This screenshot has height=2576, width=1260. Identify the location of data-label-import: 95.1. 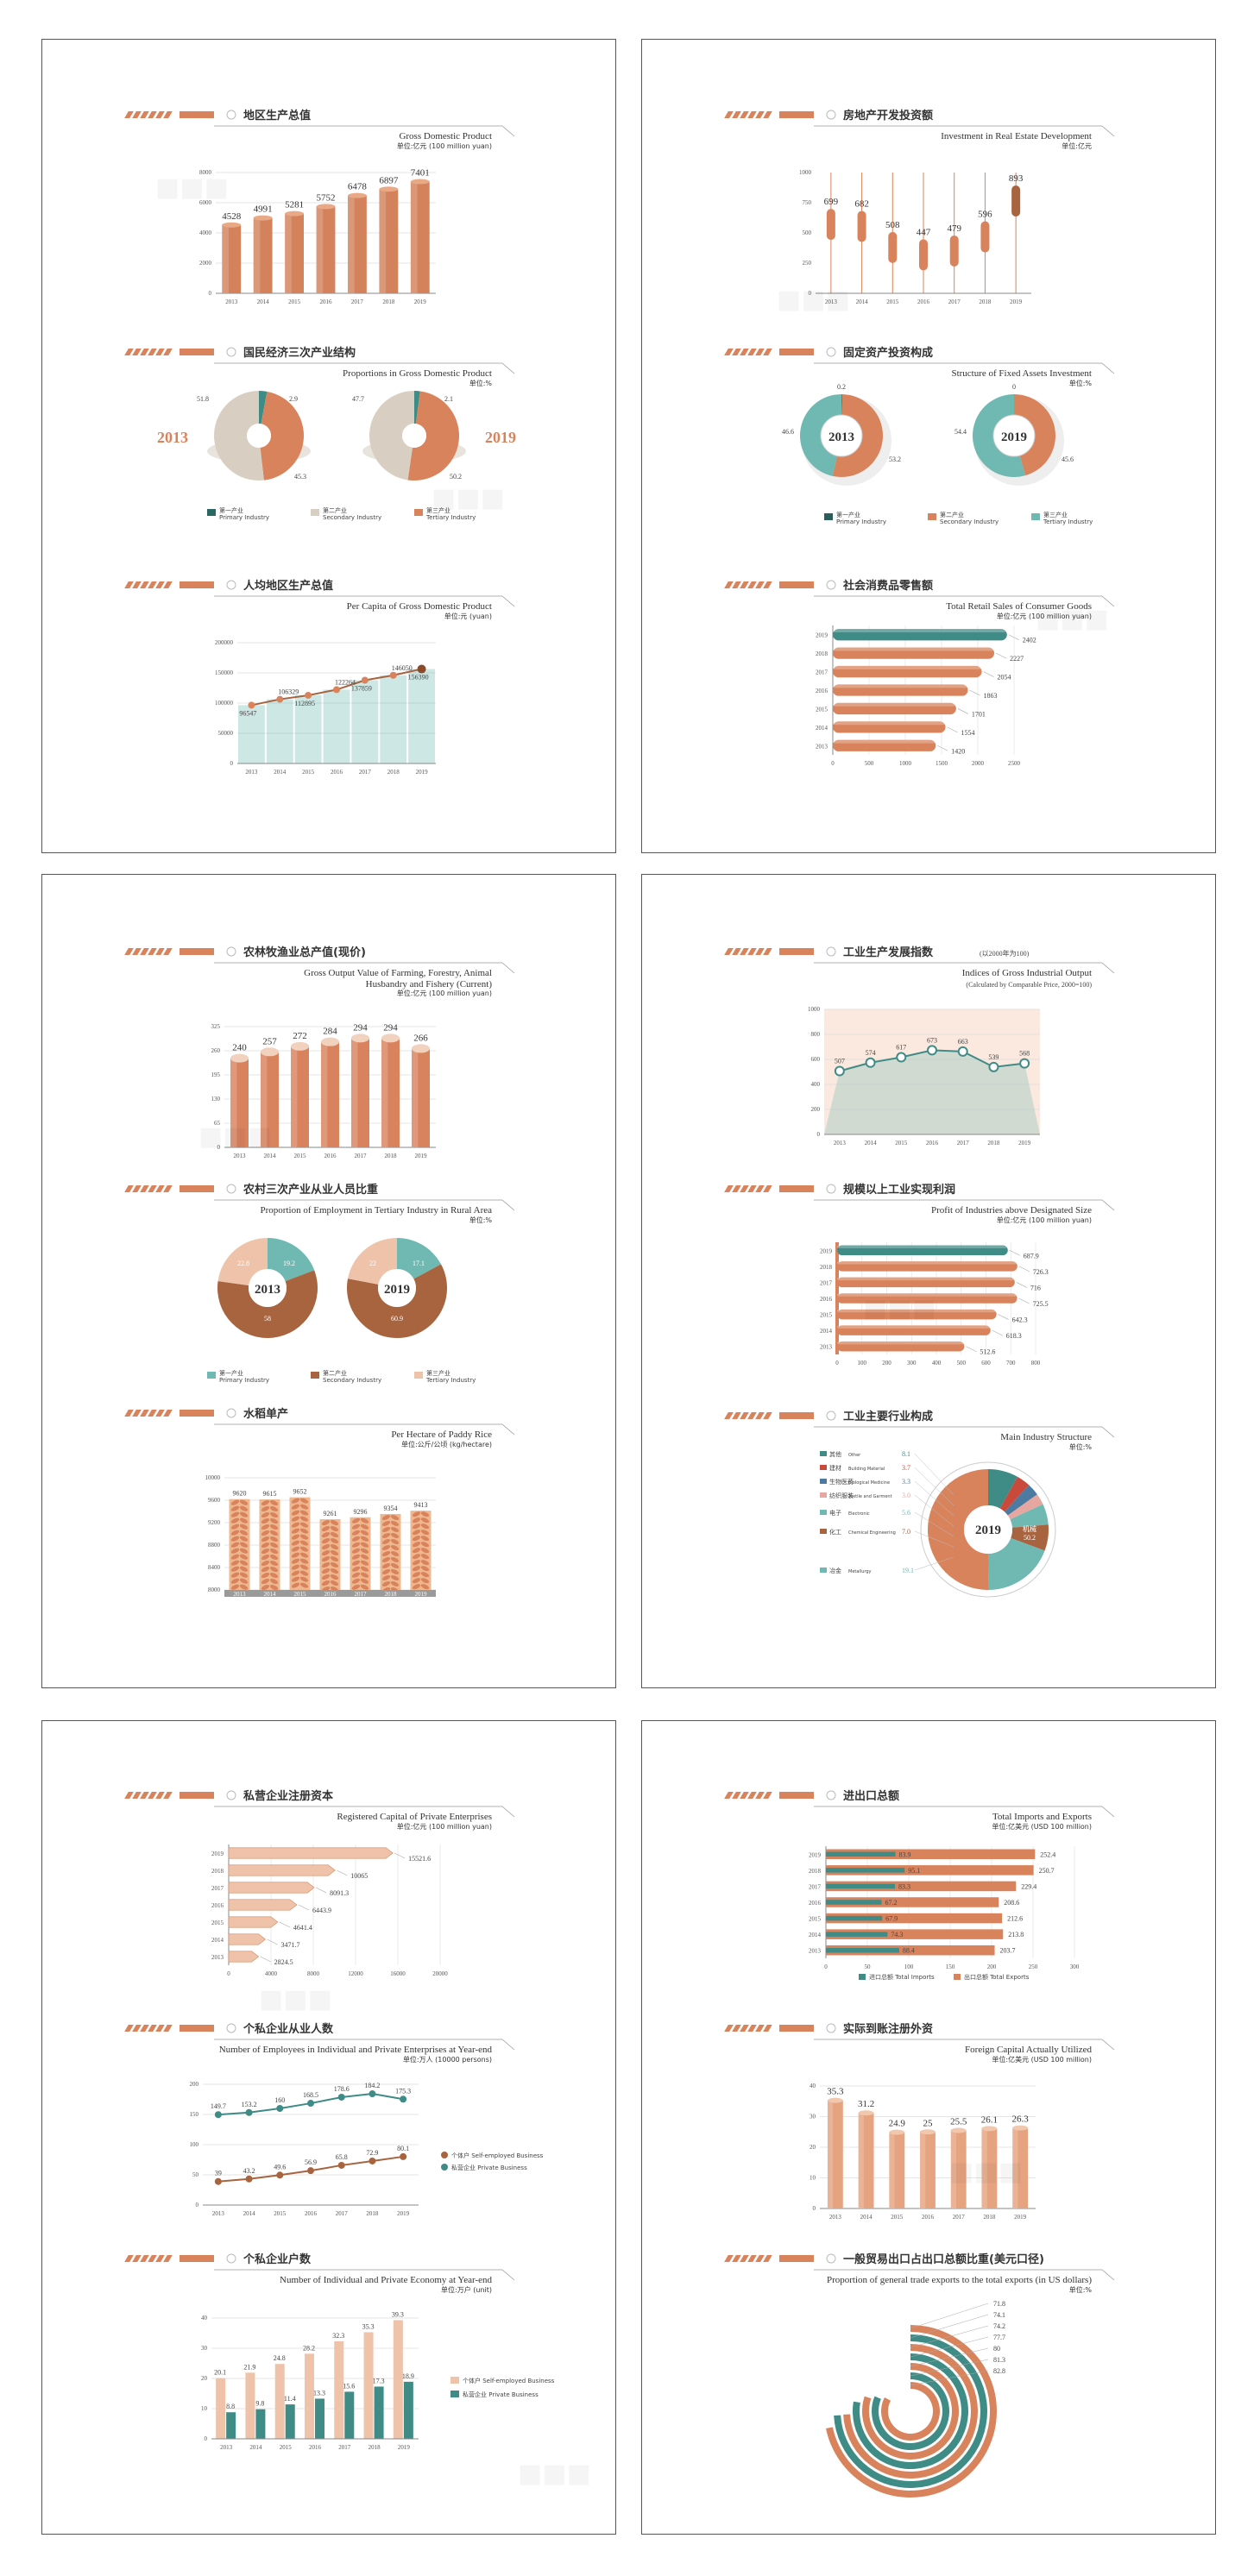
(914, 1871).